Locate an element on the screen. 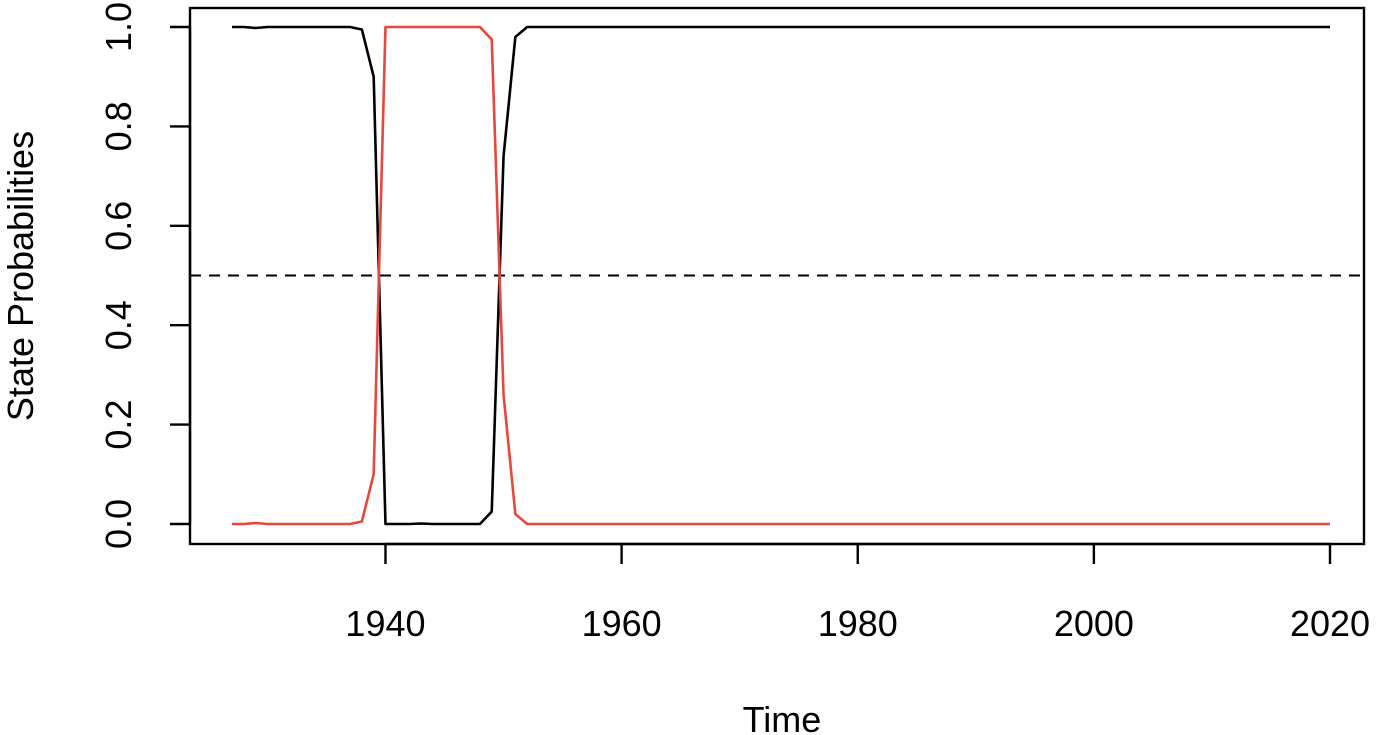  y-tick-label: 1.0 is located at coordinates (118, 27).